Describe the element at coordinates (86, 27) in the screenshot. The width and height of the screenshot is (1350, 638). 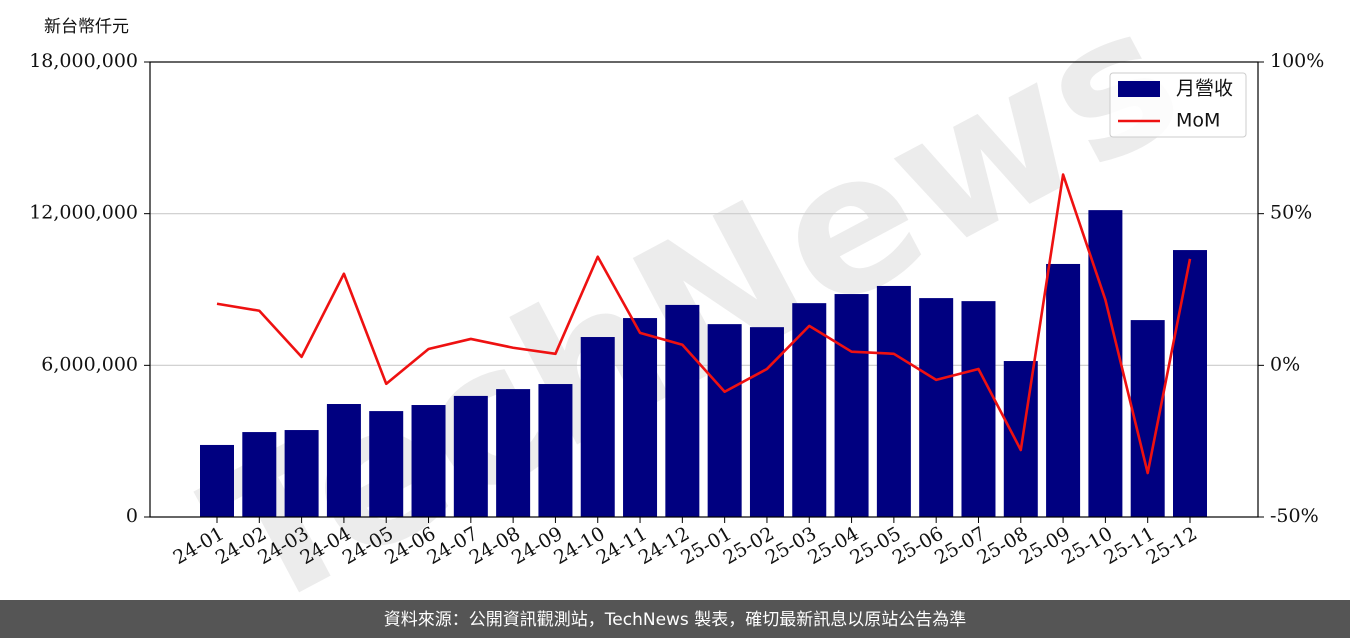
I see `y-axis-label: 新台幣仟元` at that location.